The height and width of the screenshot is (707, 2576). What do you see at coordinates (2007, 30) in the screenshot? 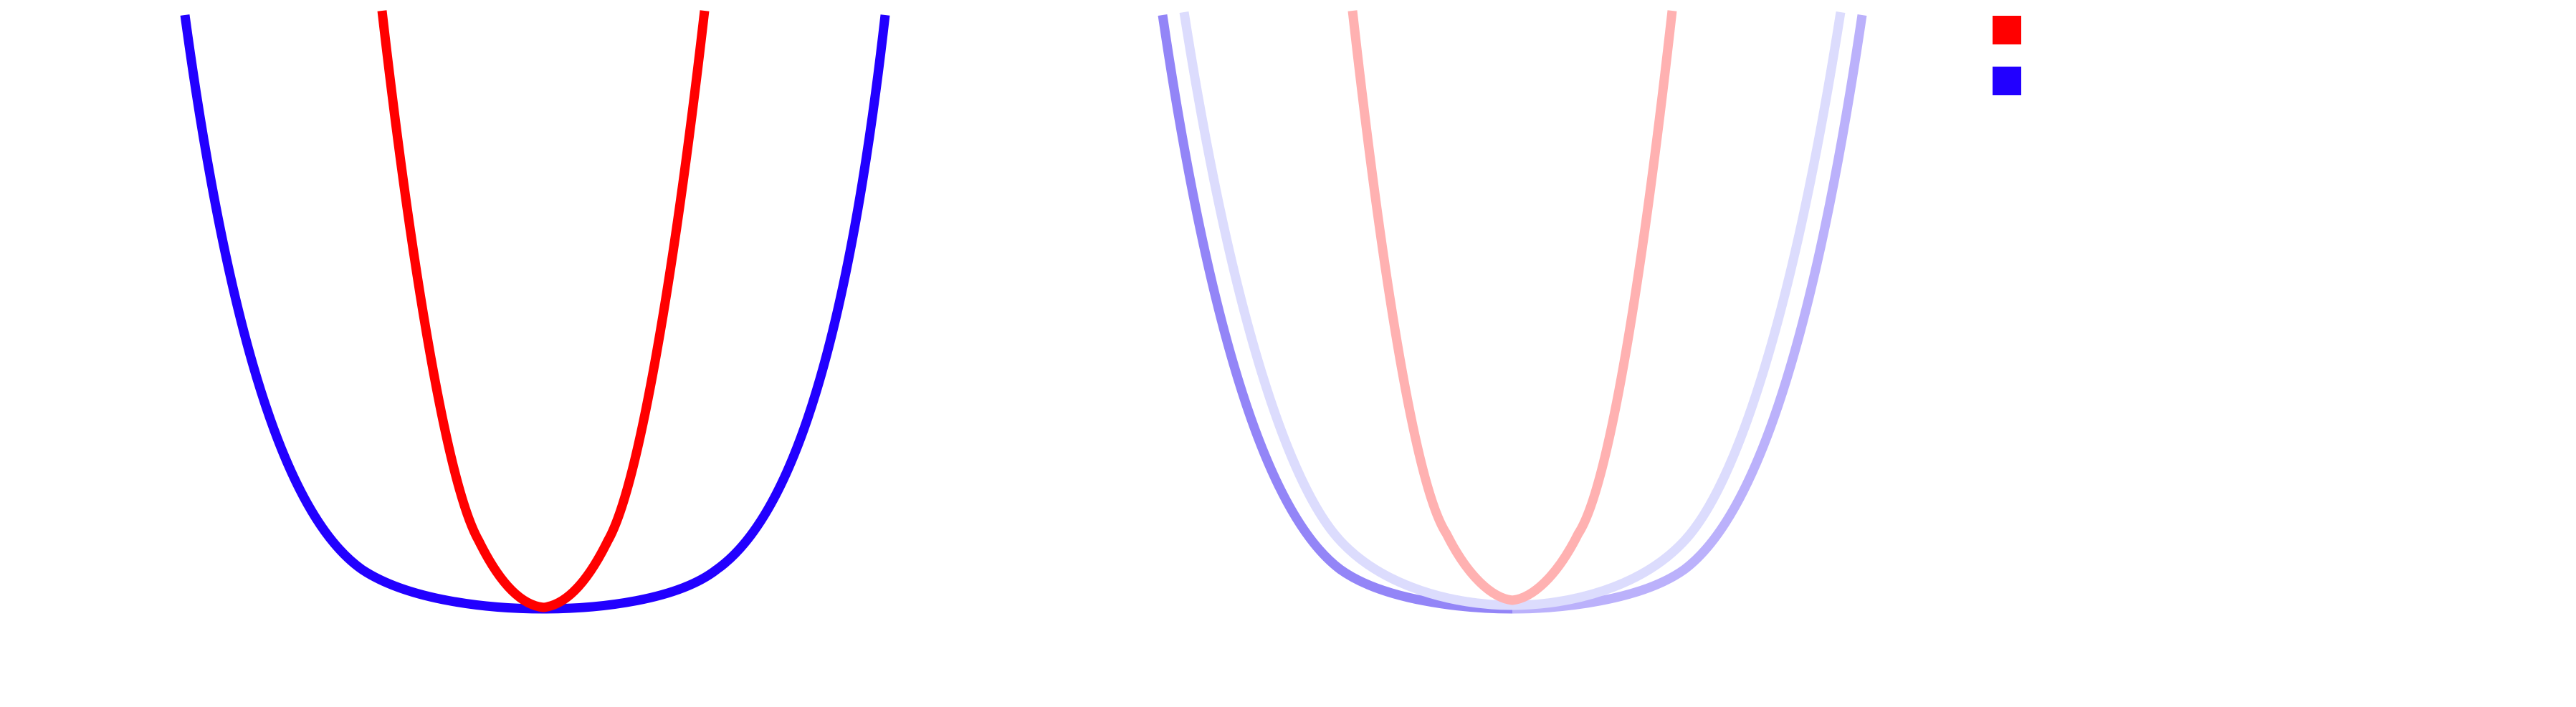
I see `legend-swatch-red` at bounding box center [2007, 30].